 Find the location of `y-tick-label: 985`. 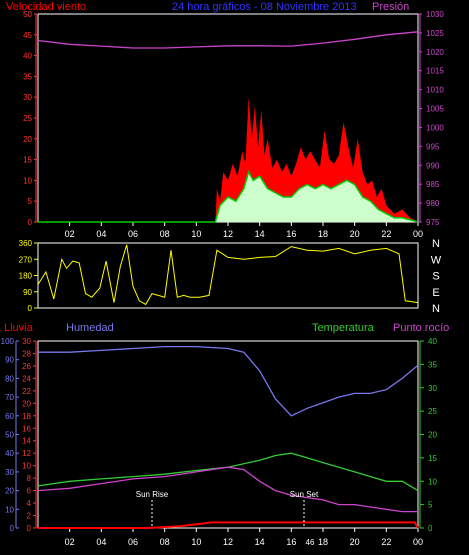

y-tick-label: 985 is located at coordinates (433, 184).